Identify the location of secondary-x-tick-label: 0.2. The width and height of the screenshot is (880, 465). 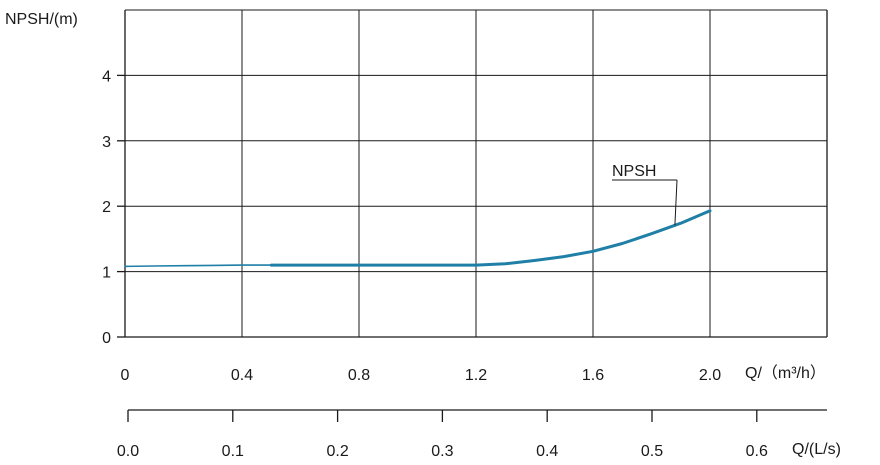
(337, 451).